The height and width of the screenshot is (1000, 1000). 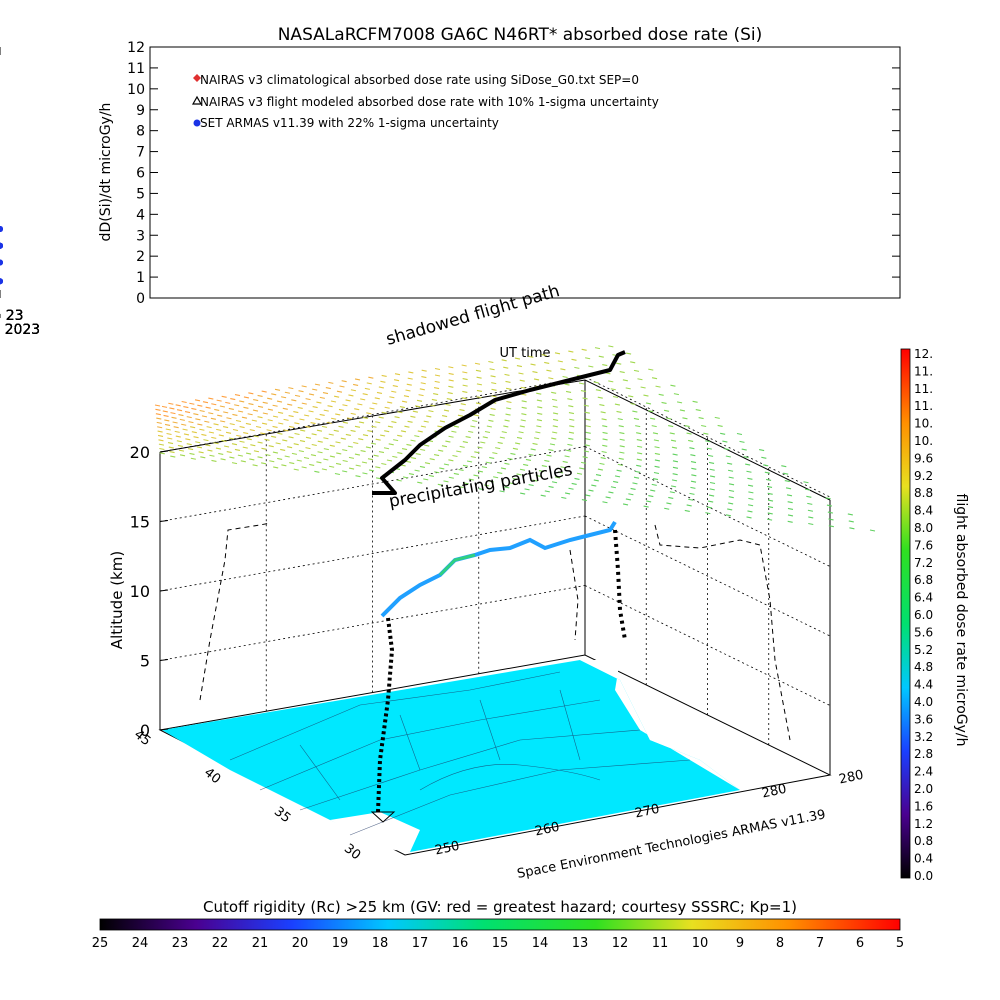 What do you see at coordinates (460, 943) in the screenshot?
I see `cutoff-rigidity-tick-label: 16` at bounding box center [460, 943].